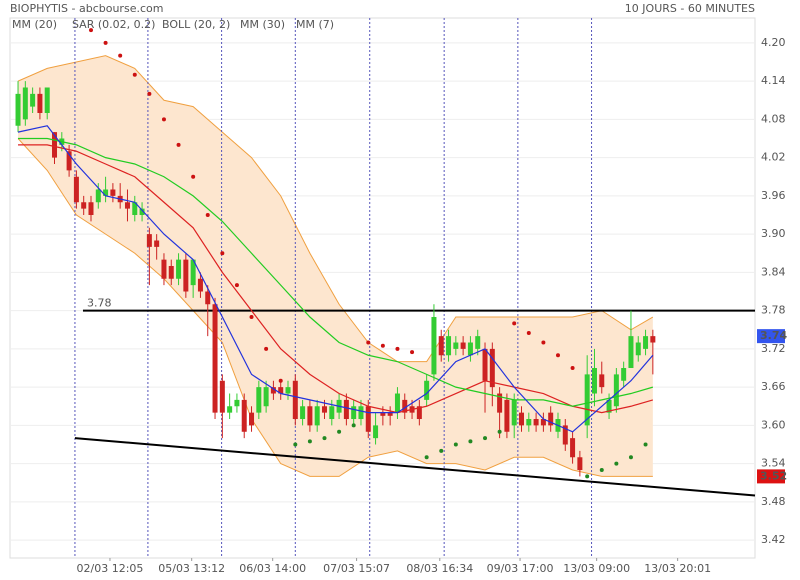 The height and width of the screenshot is (580, 800). Describe the element at coordinates (596, 568) in the screenshot. I see `x-tick-label: 13/03 09:00` at that location.